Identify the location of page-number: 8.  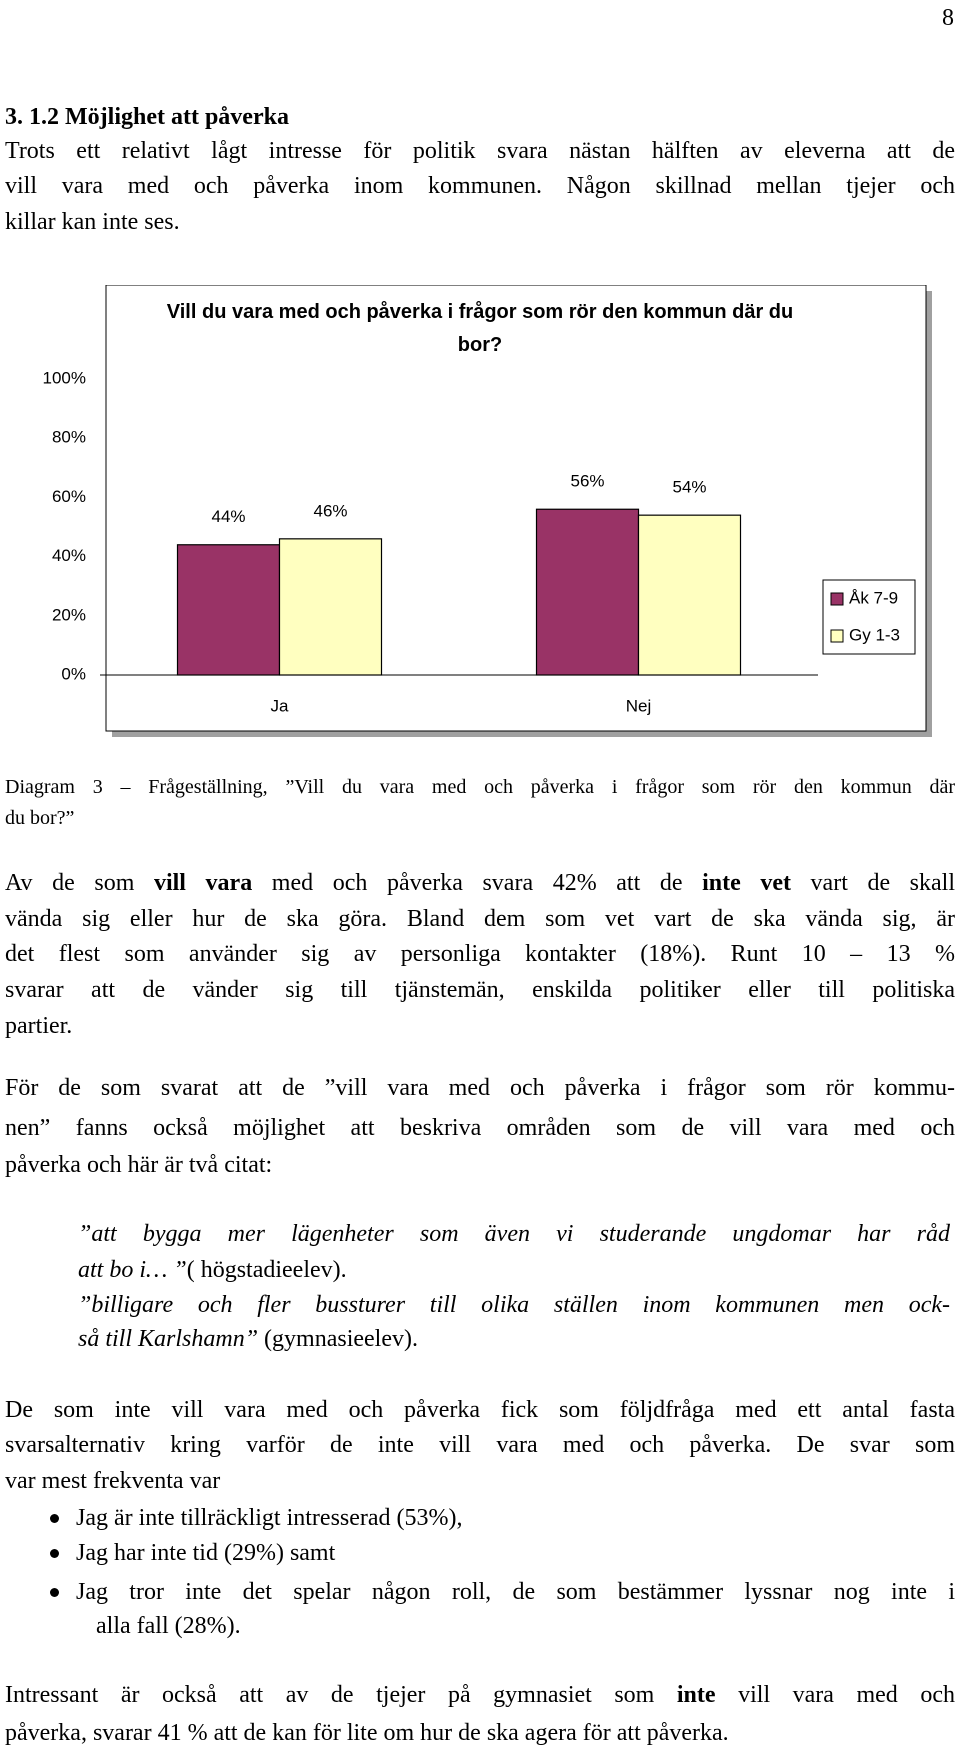
(948, 18).